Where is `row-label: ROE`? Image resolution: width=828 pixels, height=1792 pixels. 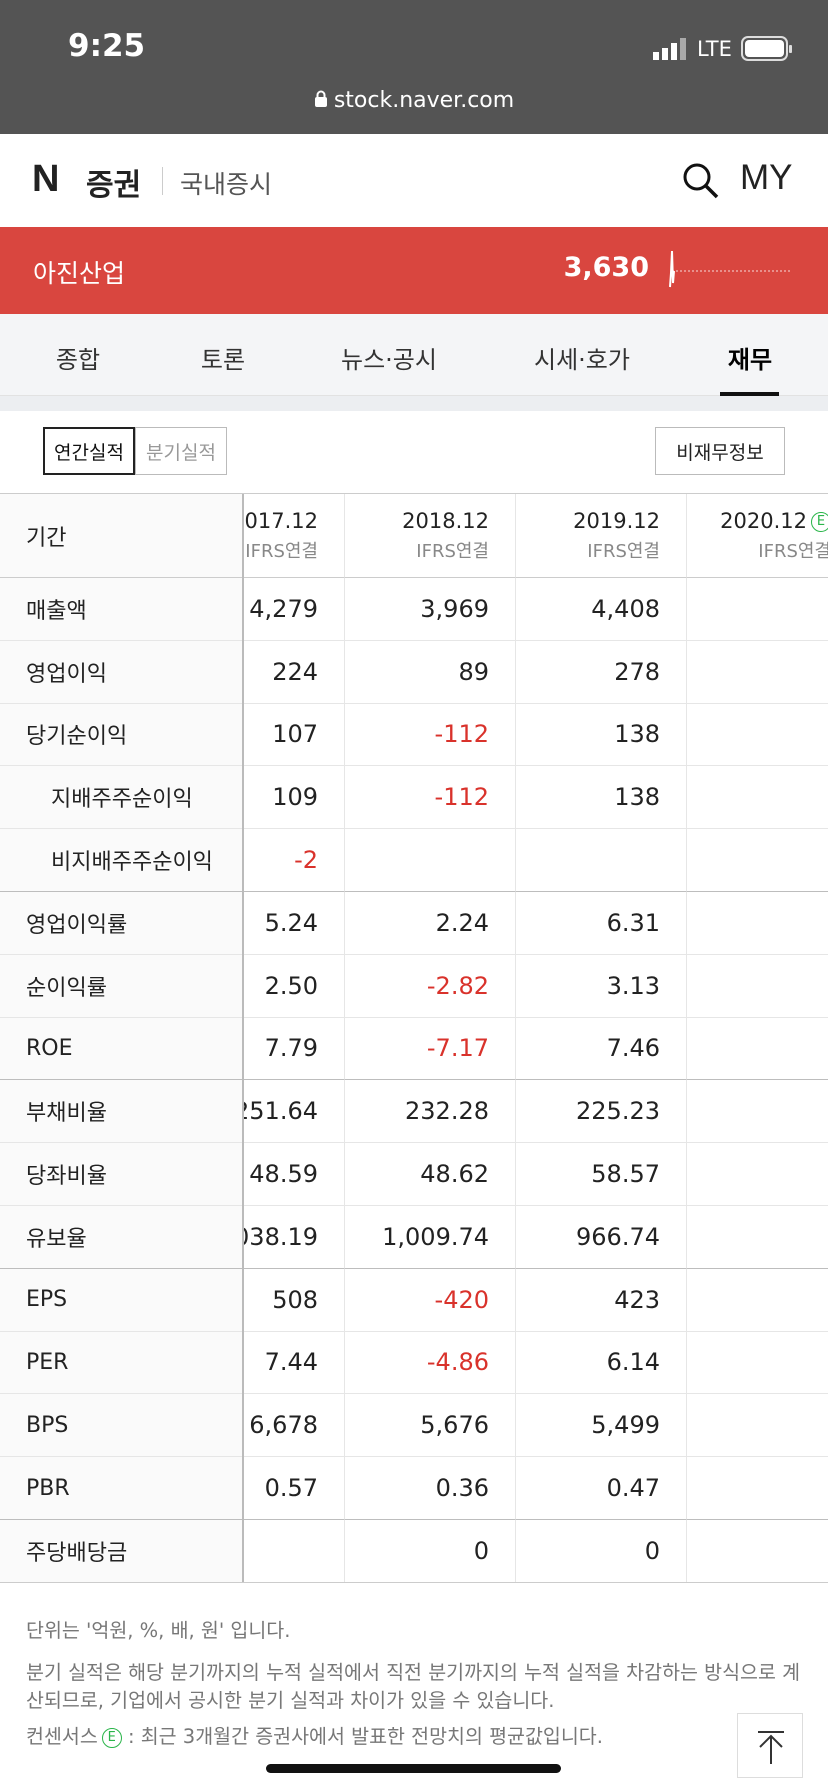
row-label: ROE is located at coordinates (121, 1049).